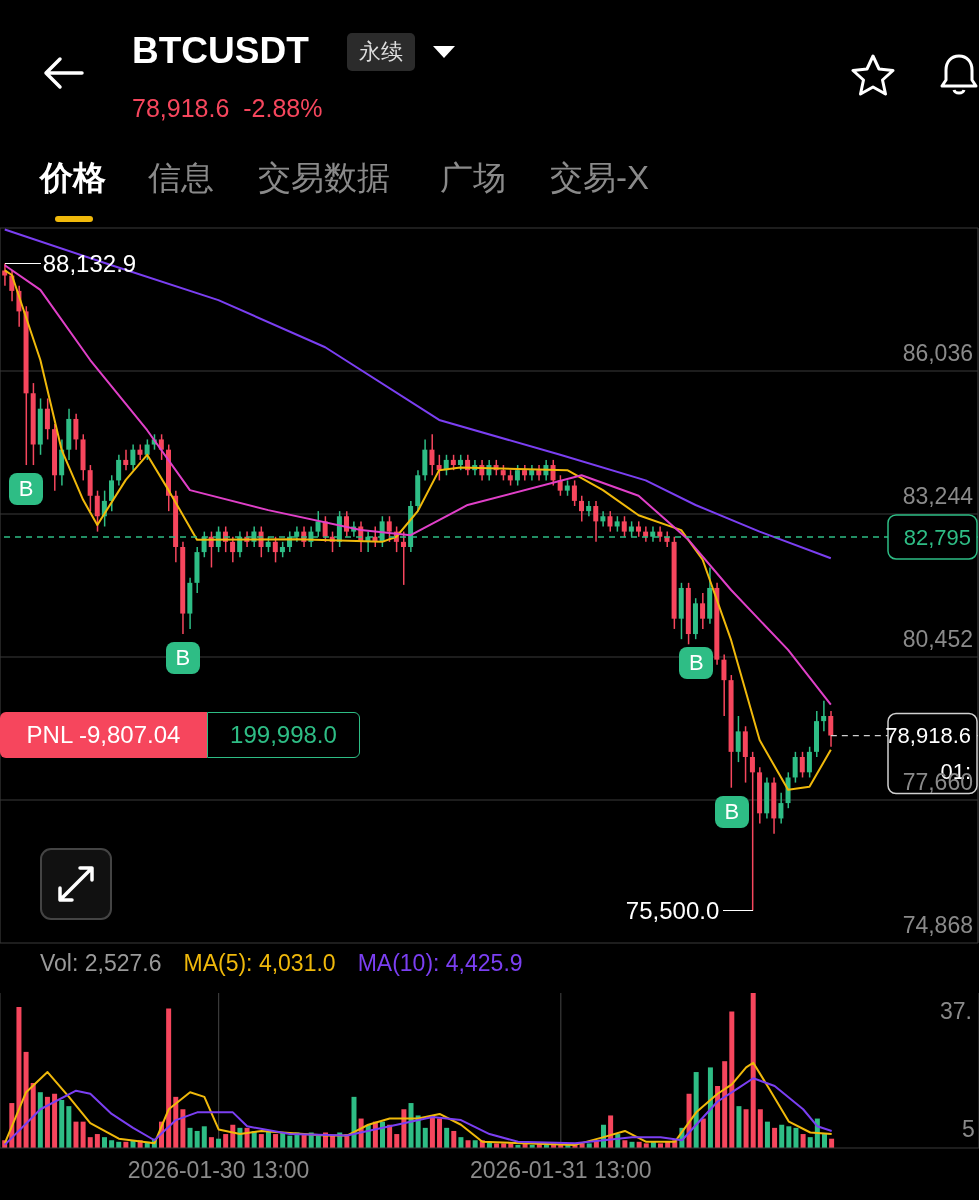 This screenshot has height=1200, width=979. What do you see at coordinates (937, 639) in the screenshot?
I see `y-tick-label: 80,452` at bounding box center [937, 639].